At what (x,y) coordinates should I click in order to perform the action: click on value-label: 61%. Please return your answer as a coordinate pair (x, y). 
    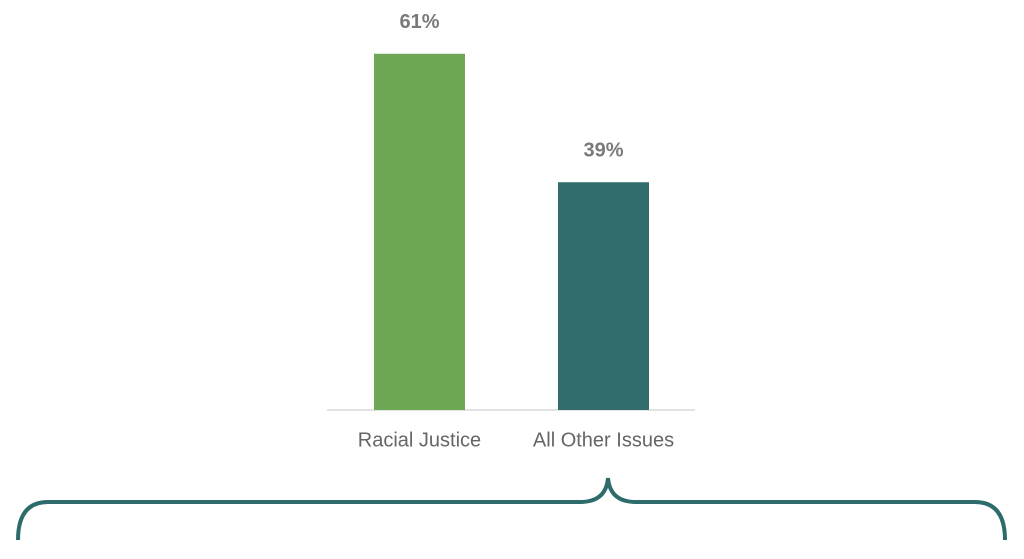
    Looking at the image, I should click on (419, 22).